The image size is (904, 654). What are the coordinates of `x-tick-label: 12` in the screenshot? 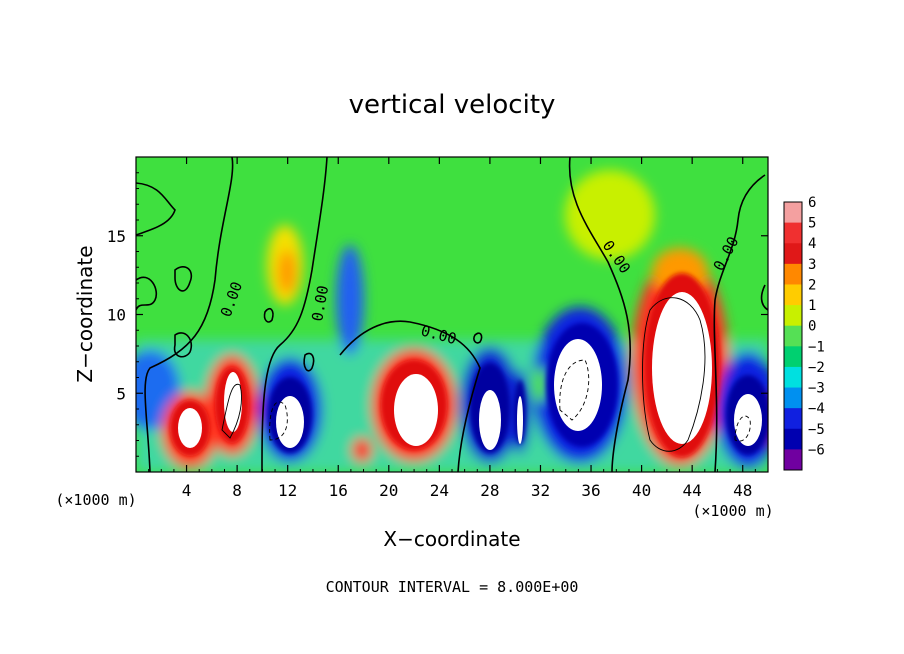 It's located at (287, 490).